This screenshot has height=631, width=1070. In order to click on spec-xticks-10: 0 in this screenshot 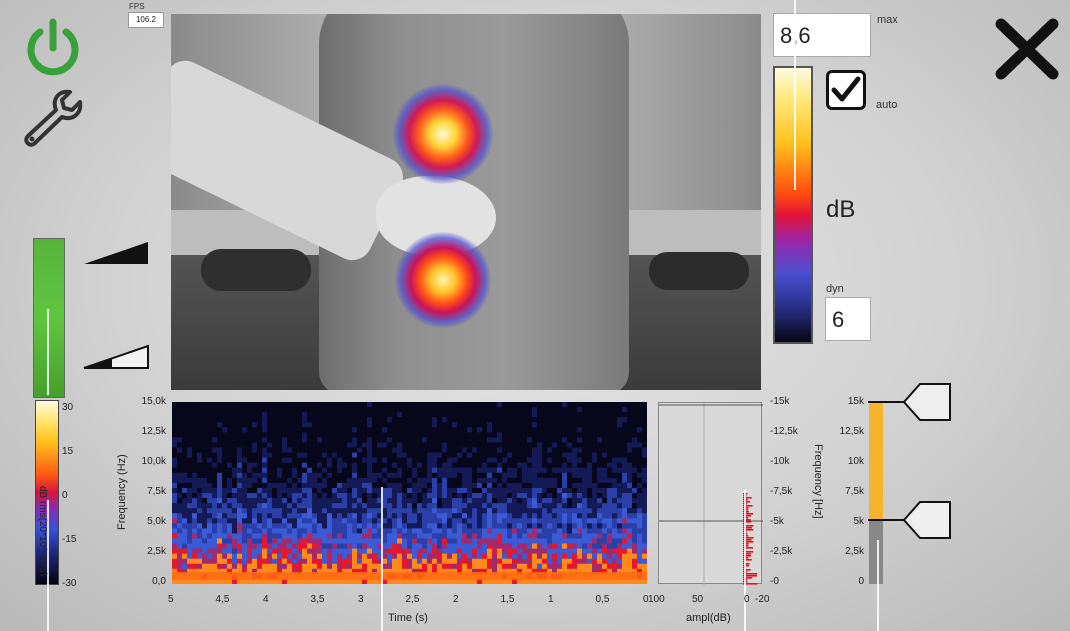, I will do `click(646, 599)`.